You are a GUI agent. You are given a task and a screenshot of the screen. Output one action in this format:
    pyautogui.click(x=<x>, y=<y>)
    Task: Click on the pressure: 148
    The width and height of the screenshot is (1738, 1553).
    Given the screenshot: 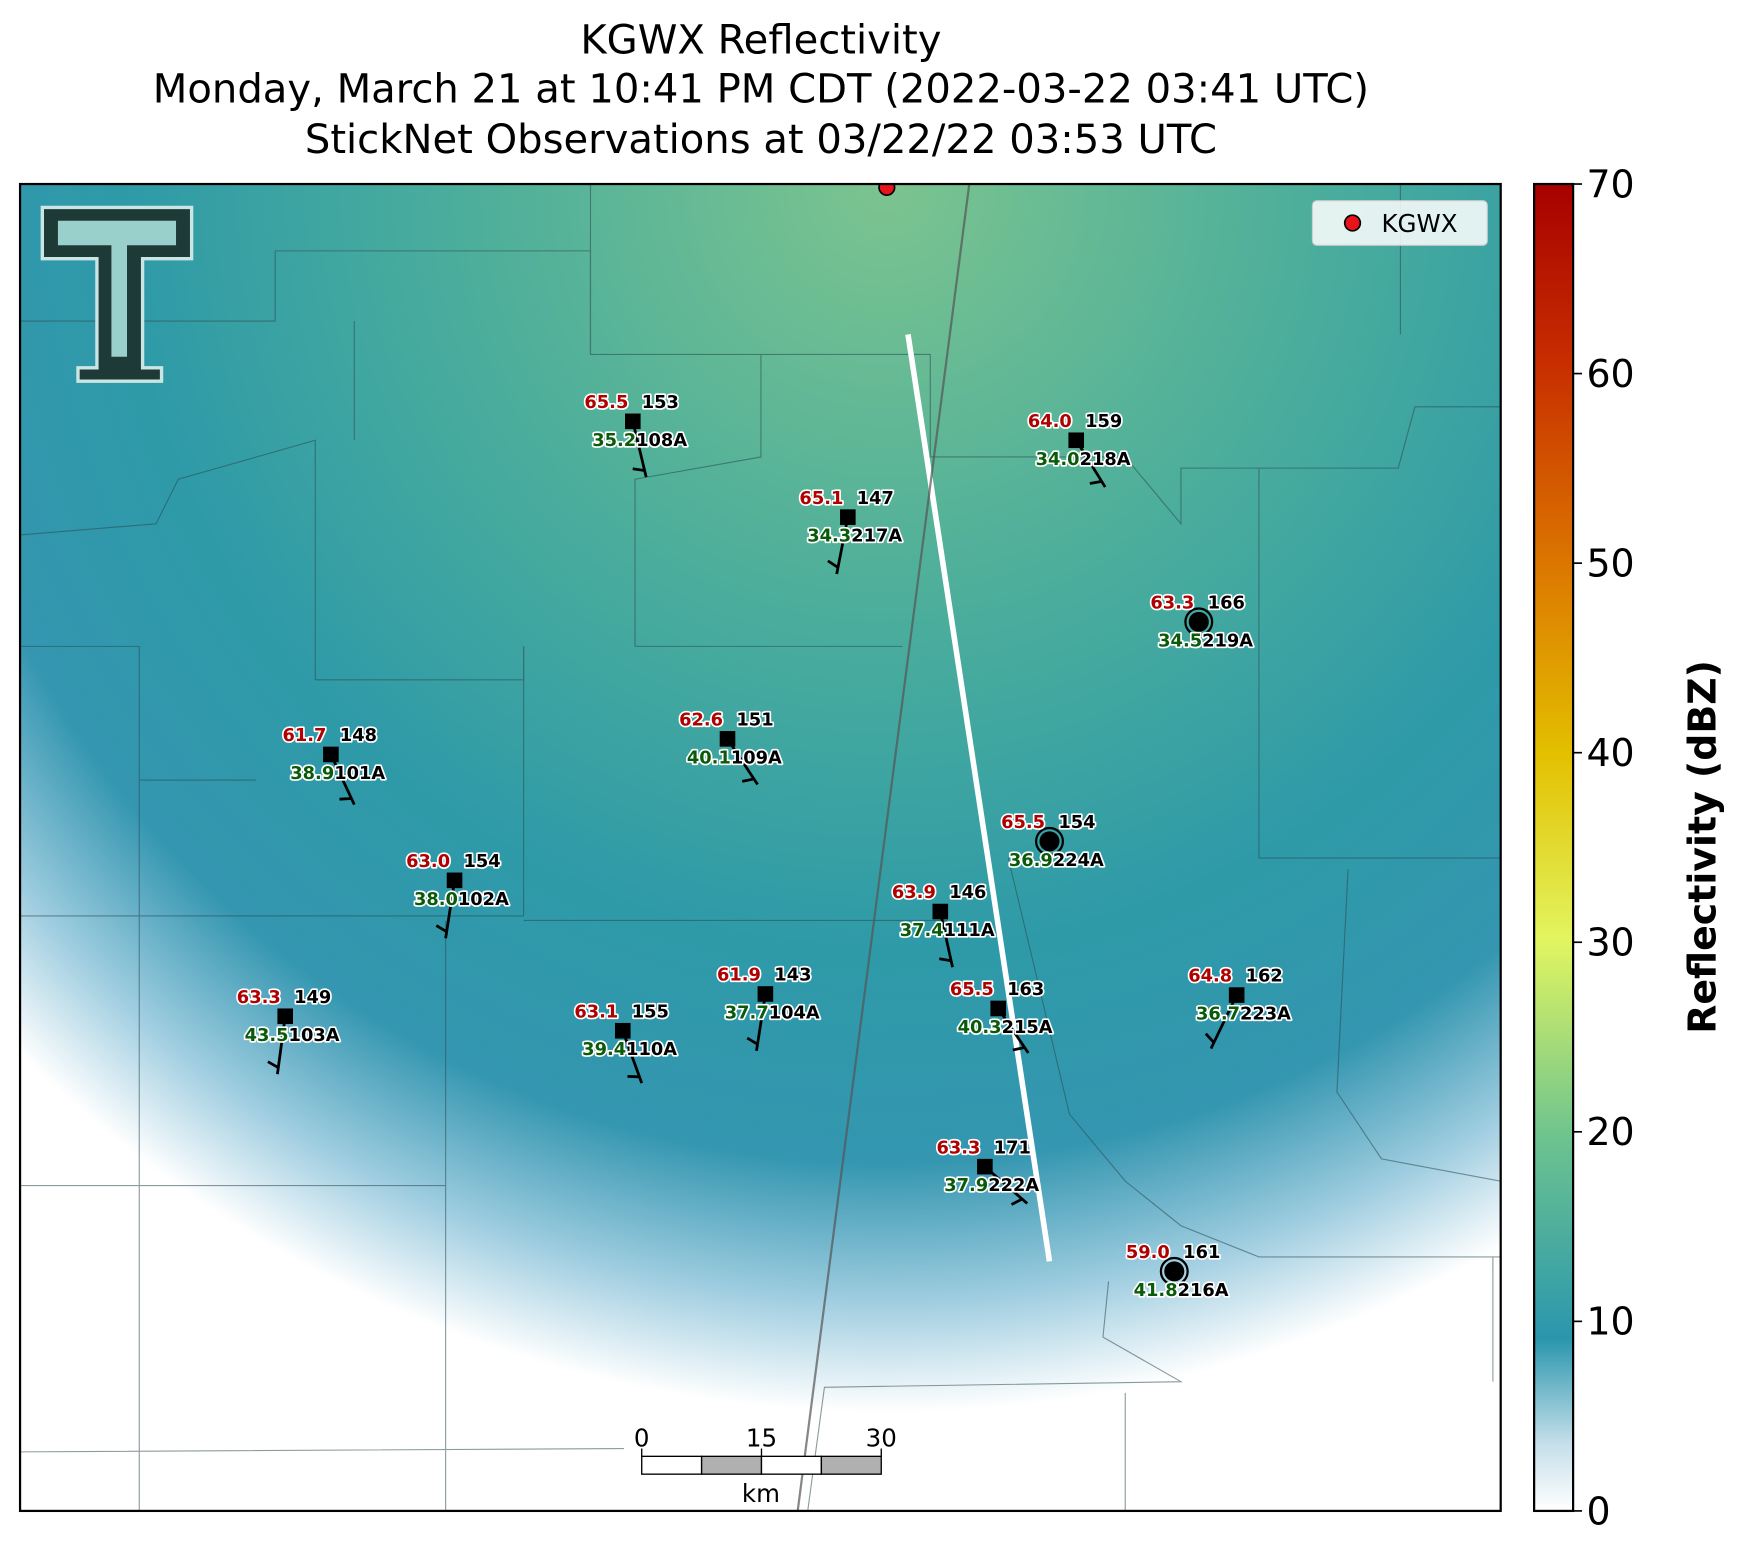 What is the action you would take?
    pyautogui.click(x=358, y=735)
    